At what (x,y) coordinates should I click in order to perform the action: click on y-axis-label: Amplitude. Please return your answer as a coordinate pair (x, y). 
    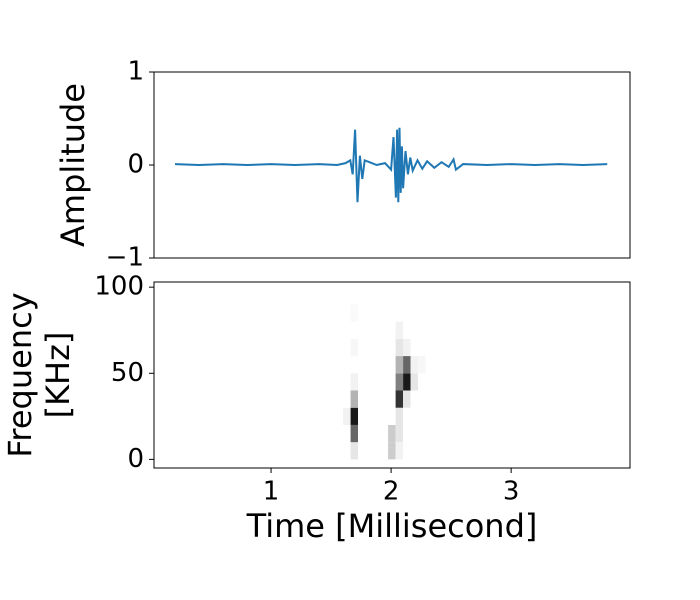
    Looking at the image, I should click on (73, 165).